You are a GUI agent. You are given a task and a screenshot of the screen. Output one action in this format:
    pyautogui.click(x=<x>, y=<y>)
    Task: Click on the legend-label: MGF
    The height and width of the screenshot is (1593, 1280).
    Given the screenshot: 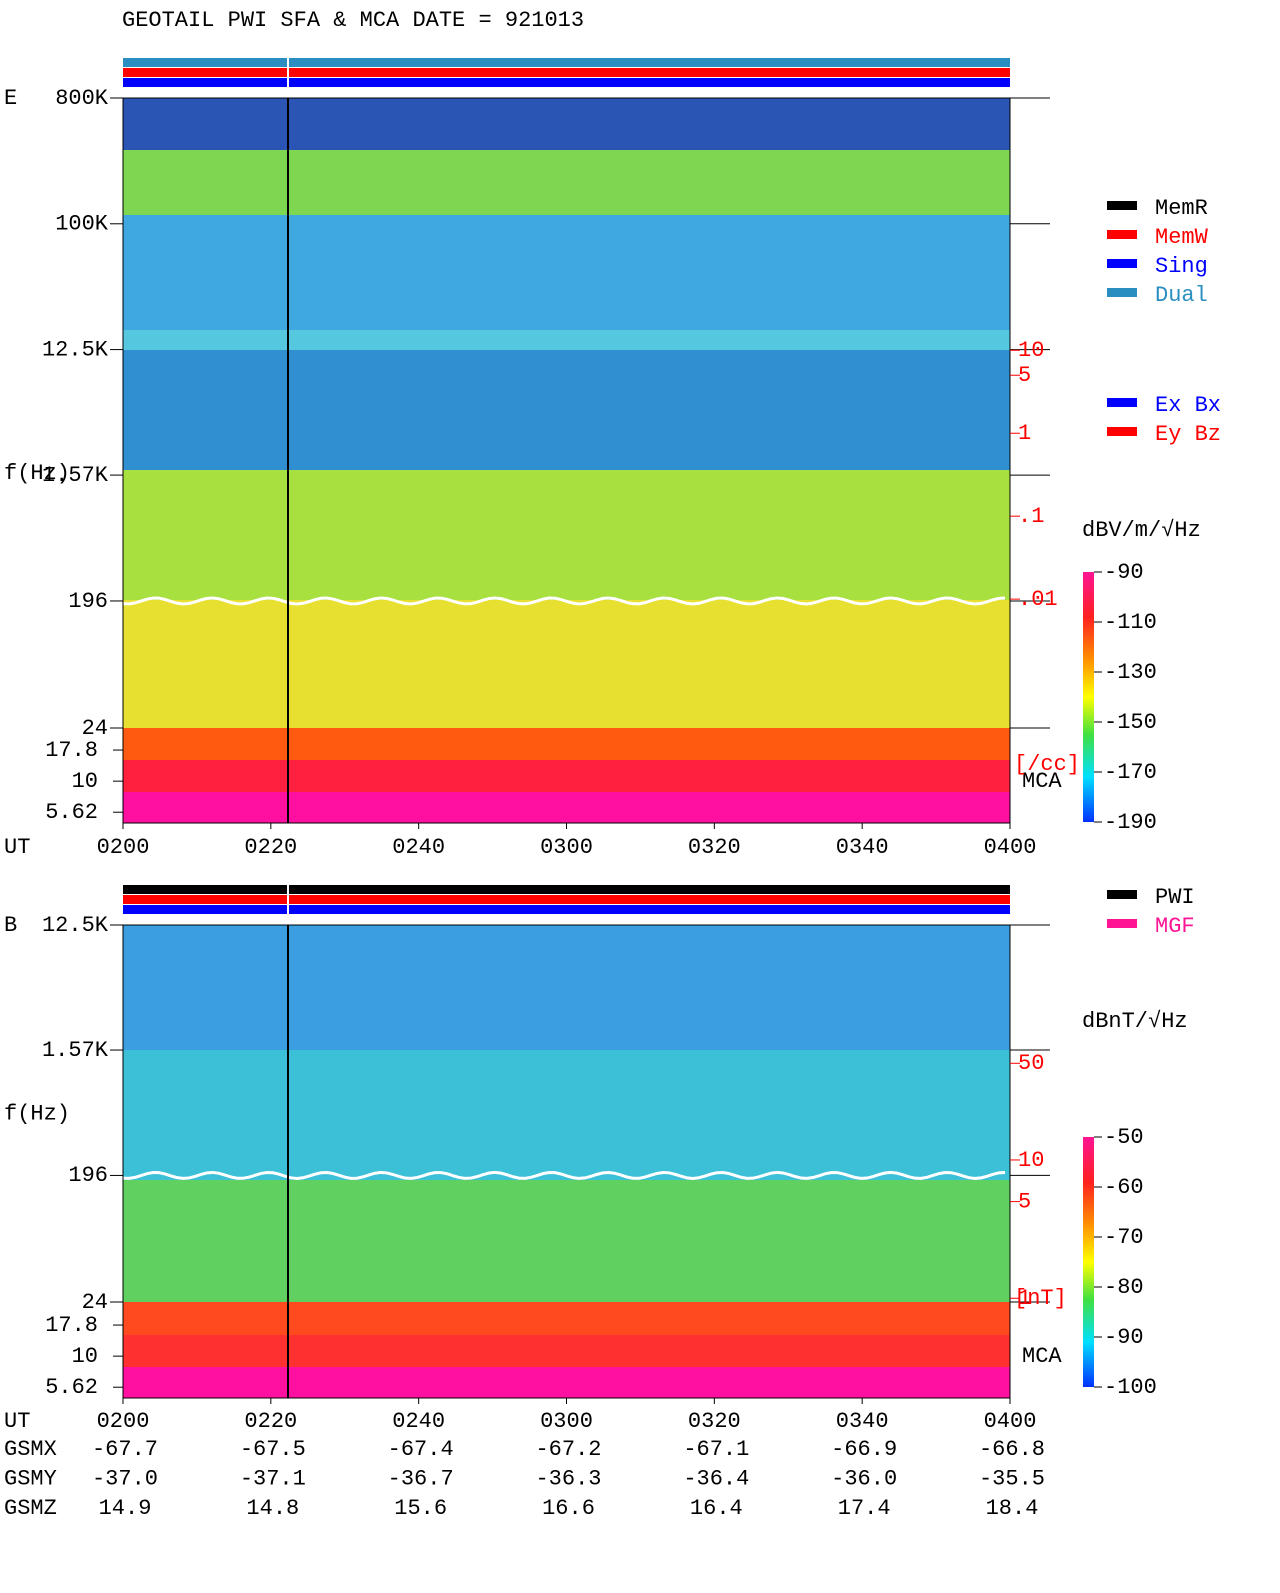 What is the action you would take?
    pyautogui.click(x=1175, y=926)
    